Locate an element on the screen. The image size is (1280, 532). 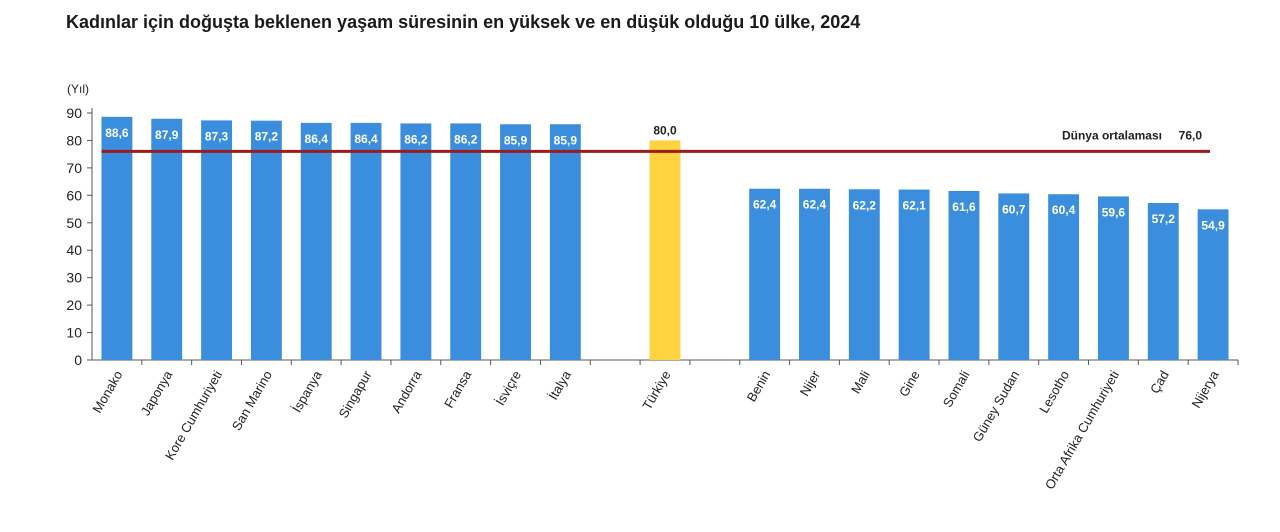
reference-line-value: 76,0 is located at coordinates (1191, 135).